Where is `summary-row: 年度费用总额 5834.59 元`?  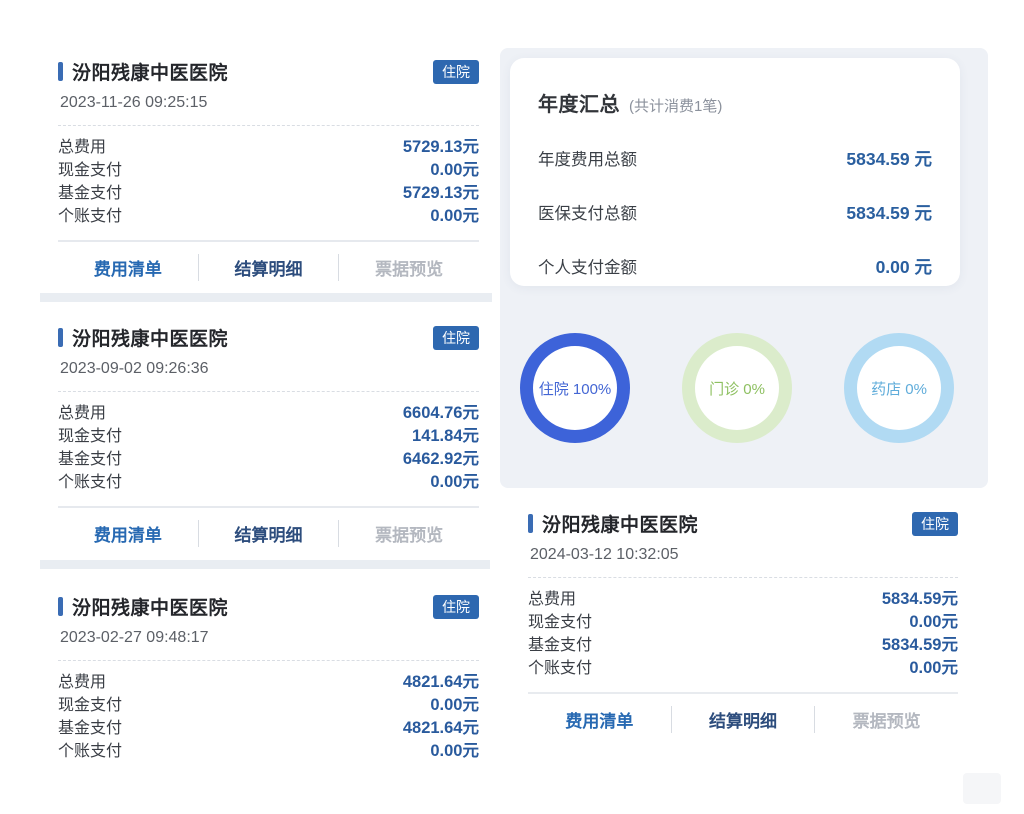
summary-row: 年度费用总额 5834.59 元 is located at coordinates (735, 158).